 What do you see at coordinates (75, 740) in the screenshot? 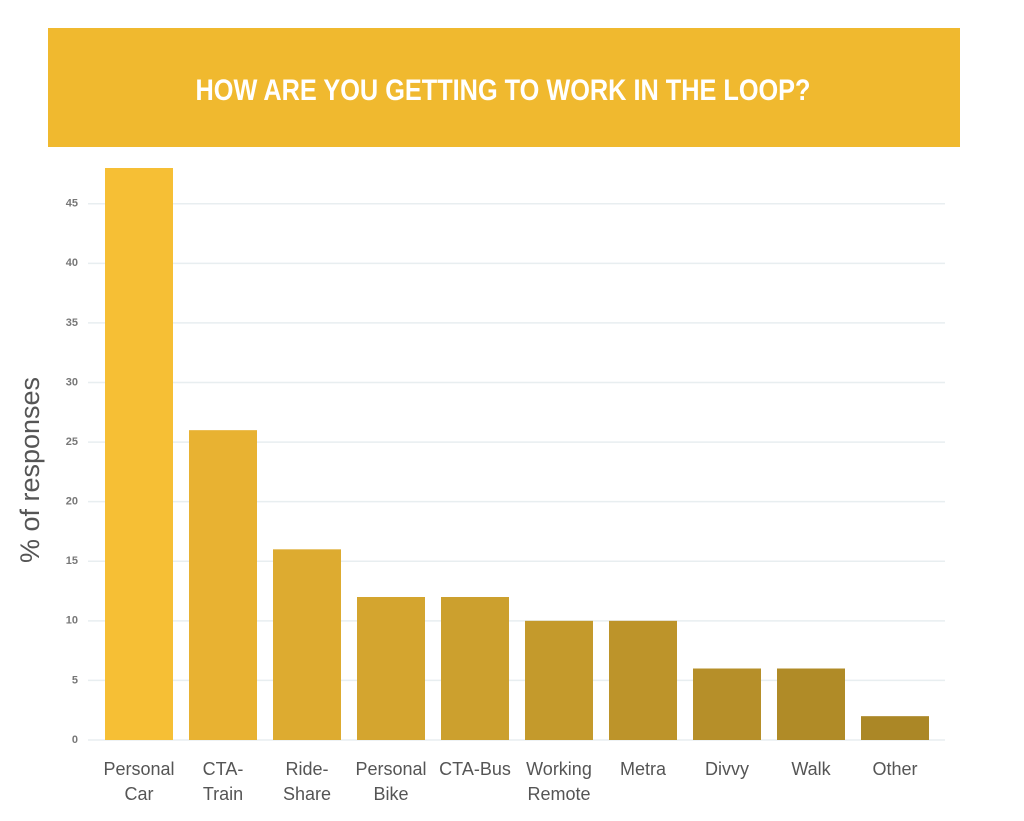
I see `y-tick-label: 0` at bounding box center [75, 740].